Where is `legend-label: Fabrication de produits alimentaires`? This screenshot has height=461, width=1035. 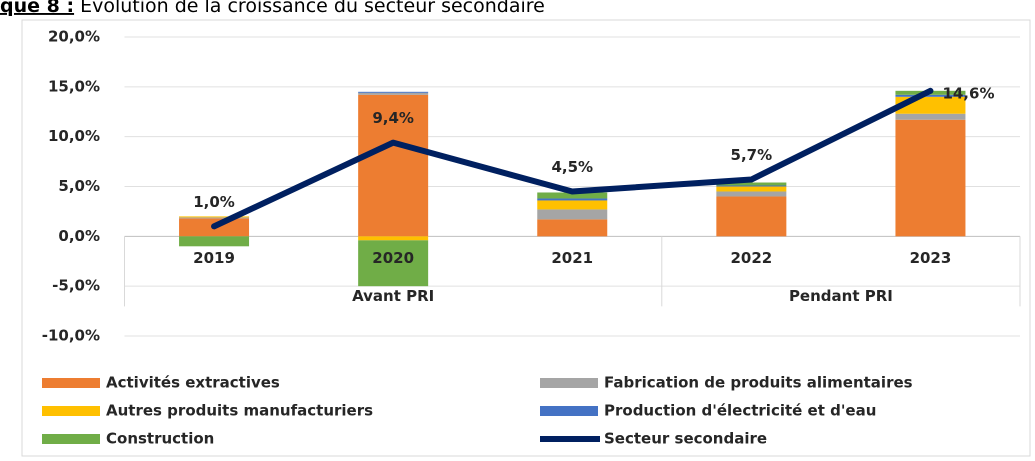 legend-label: Fabrication de produits alimentaires is located at coordinates (758, 383).